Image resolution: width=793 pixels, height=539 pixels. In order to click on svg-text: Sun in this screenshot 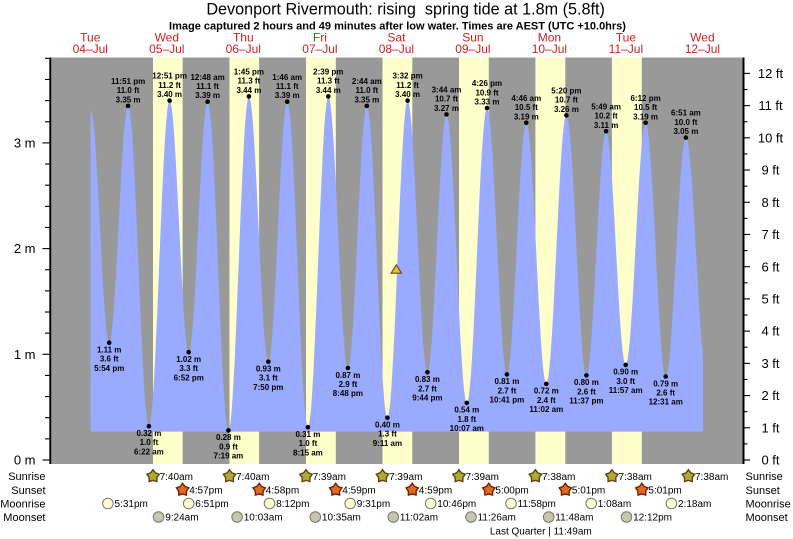, I will do `click(472, 37)`.